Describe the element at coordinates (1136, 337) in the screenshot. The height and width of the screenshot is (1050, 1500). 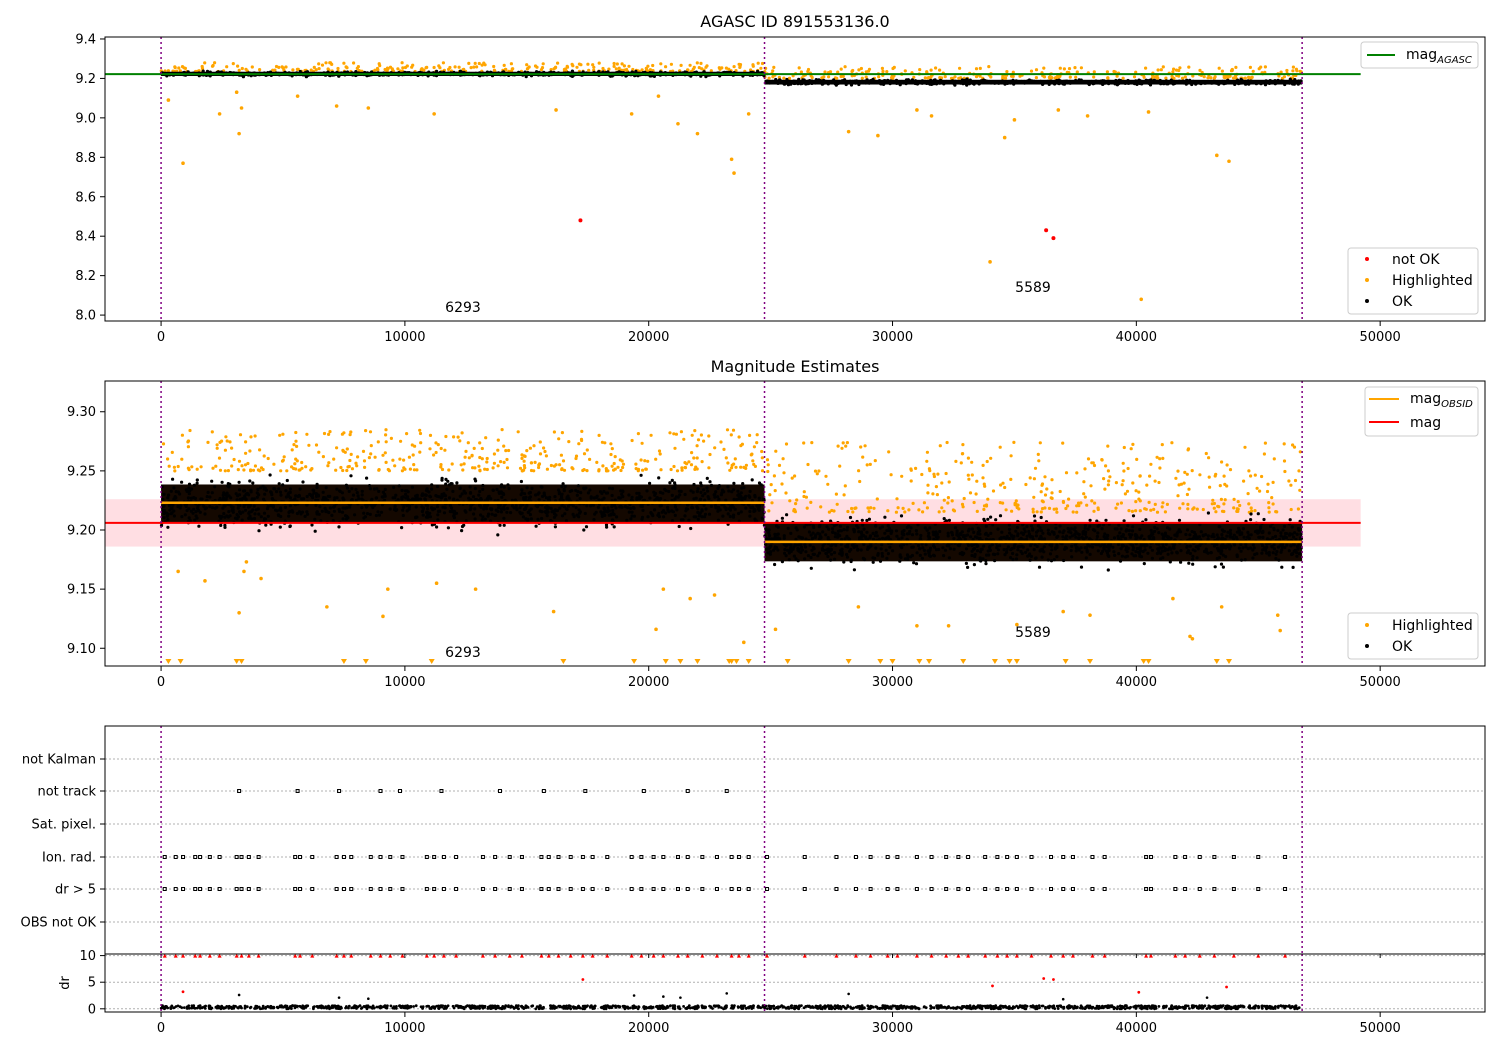
I see `x-tick-label: 40000` at that location.